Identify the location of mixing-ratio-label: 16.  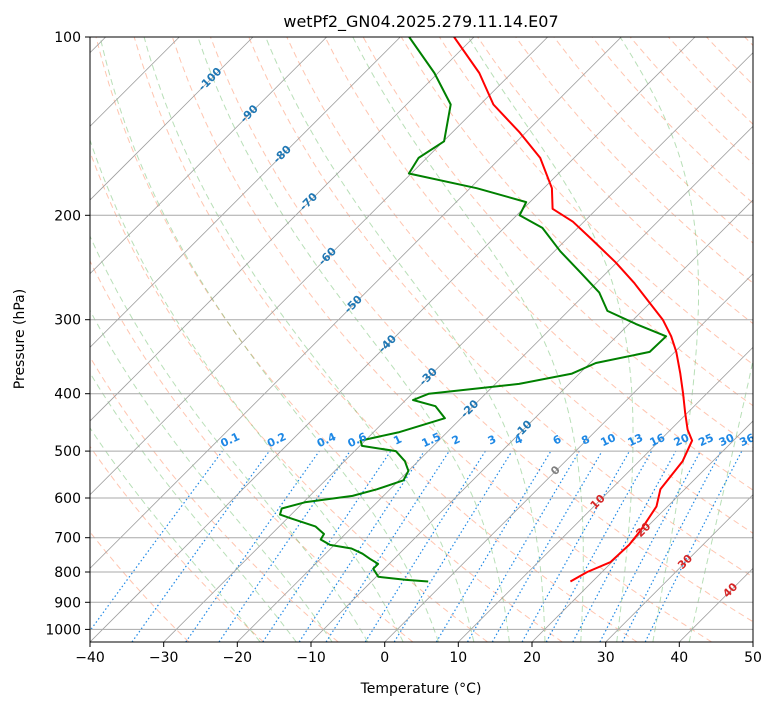
(658, 440).